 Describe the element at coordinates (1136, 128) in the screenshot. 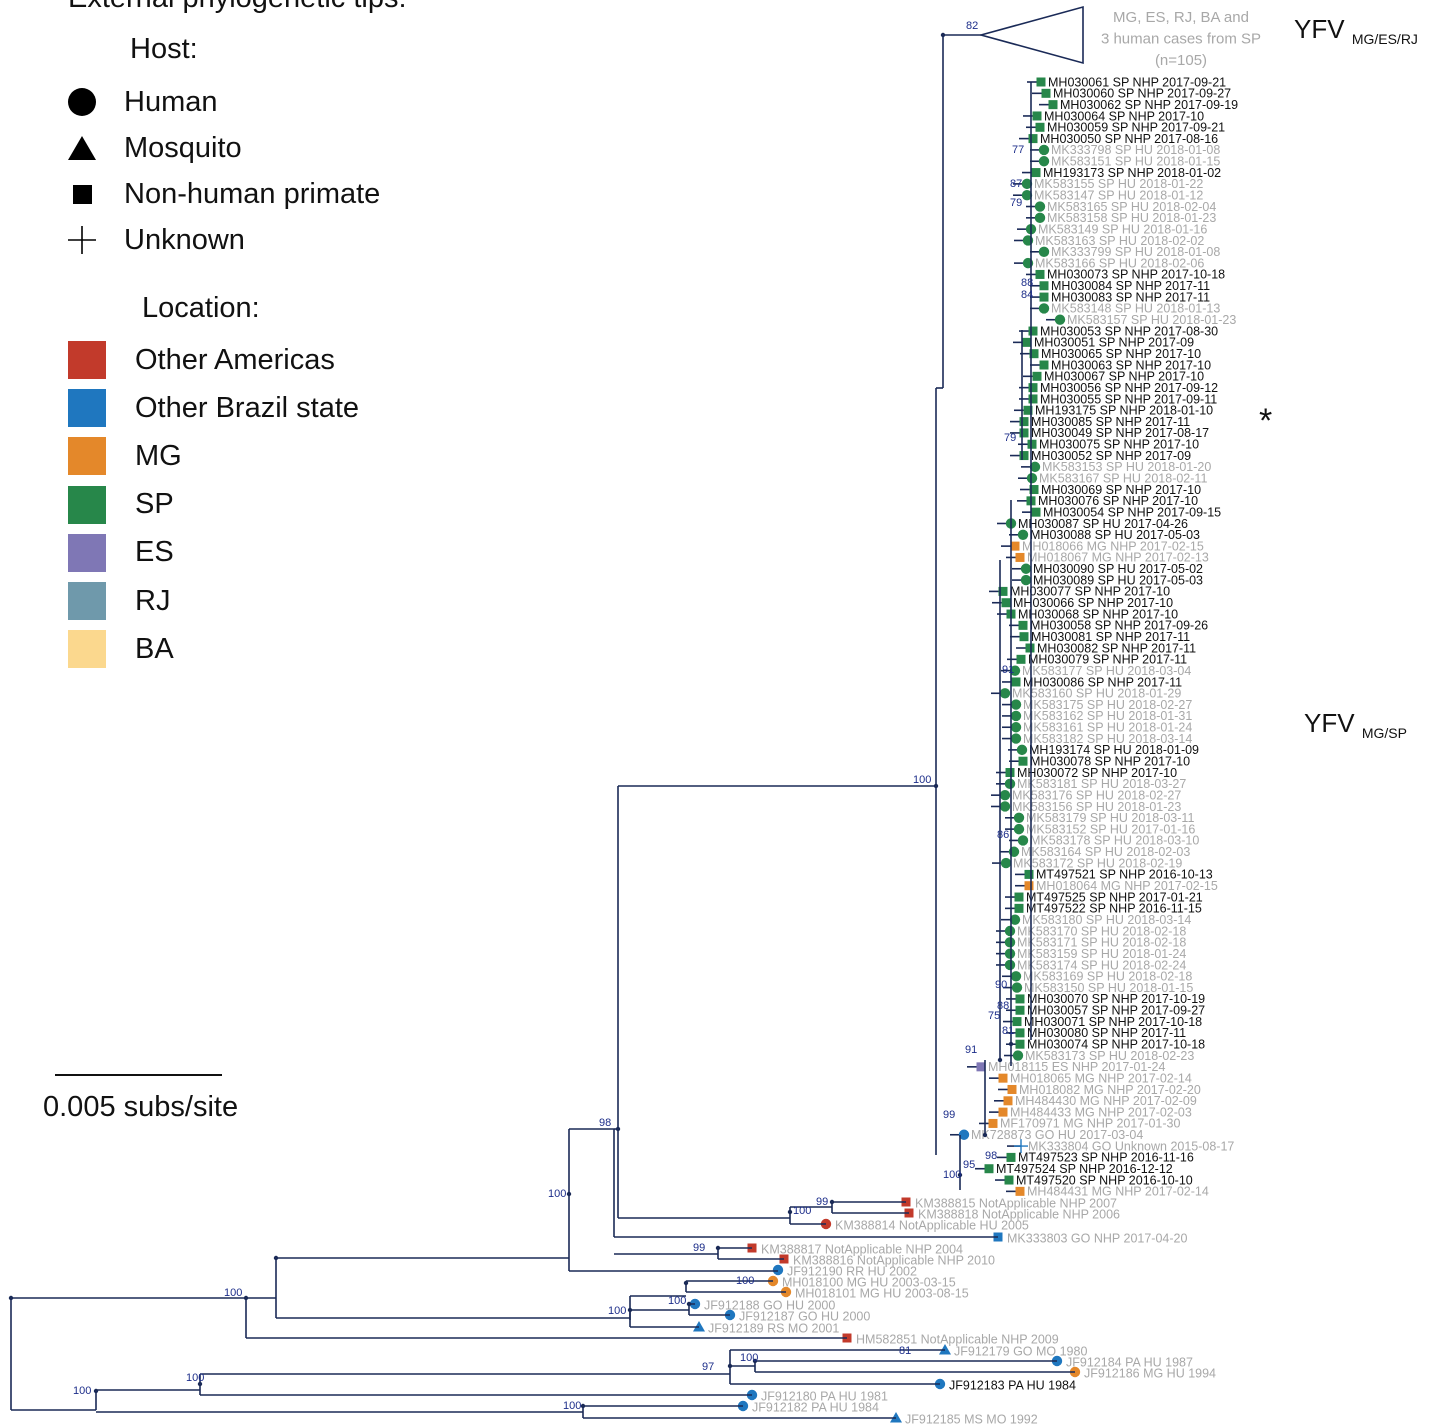

I see `tip-label: MH030059 SP NHP 2017-09-21` at that location.